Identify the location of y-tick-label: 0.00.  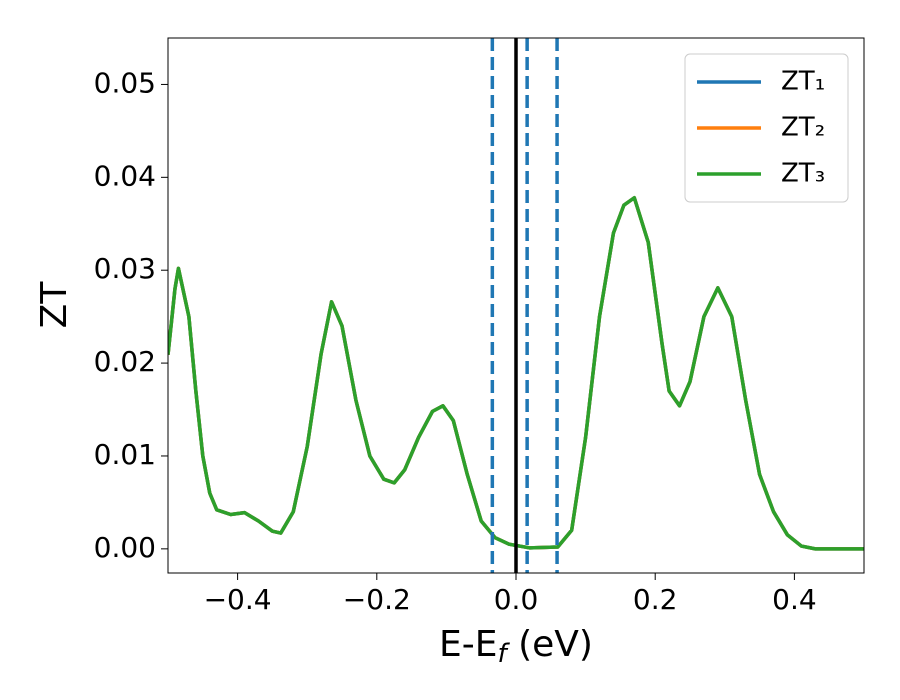
(125, 547).